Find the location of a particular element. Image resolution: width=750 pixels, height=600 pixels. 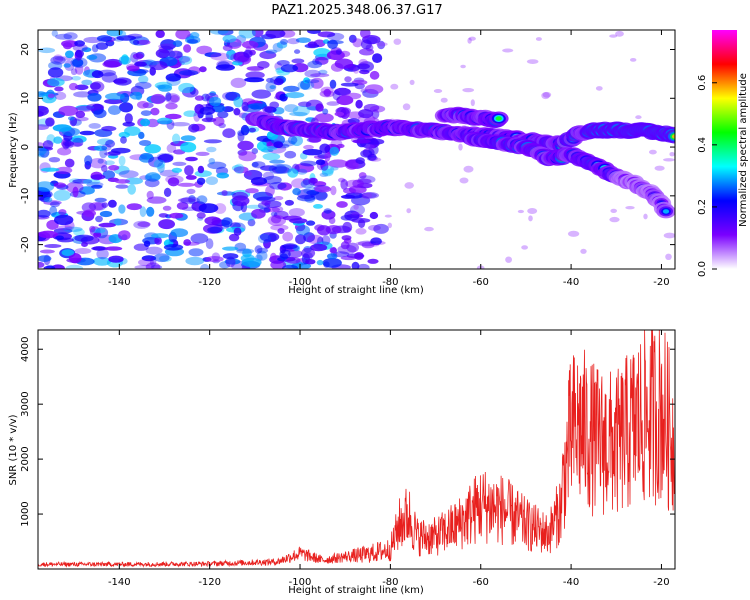

x-tick-label: -40 is located at coordinates (571, 282).